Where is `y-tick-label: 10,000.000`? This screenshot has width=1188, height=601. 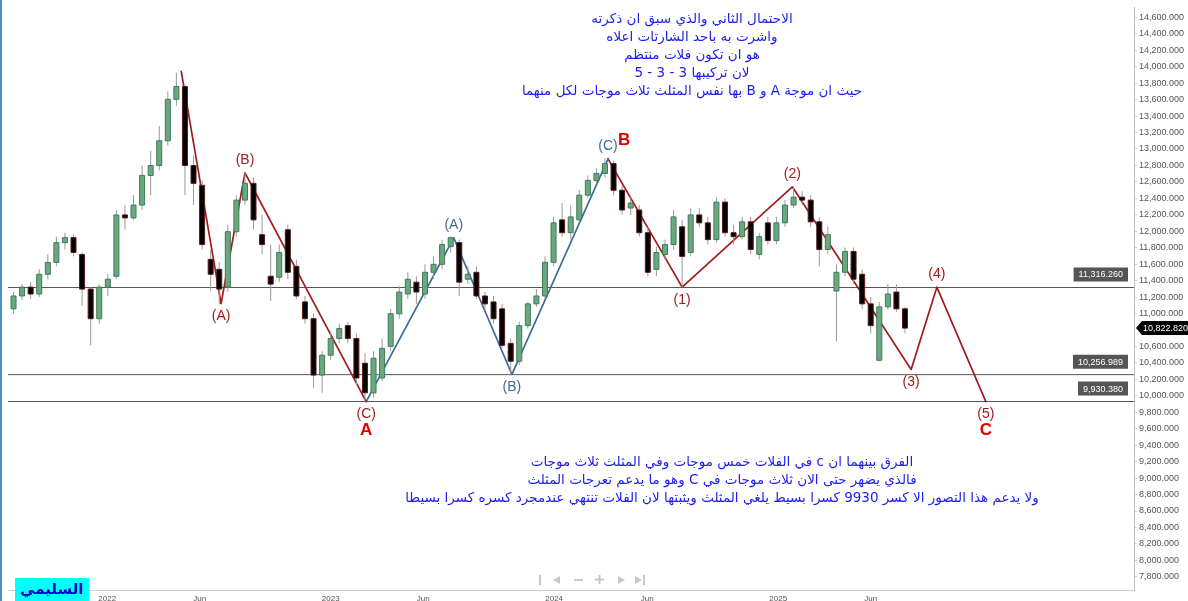
y-tick-label: 10,000.000 is located at coordinates (1162, 395).